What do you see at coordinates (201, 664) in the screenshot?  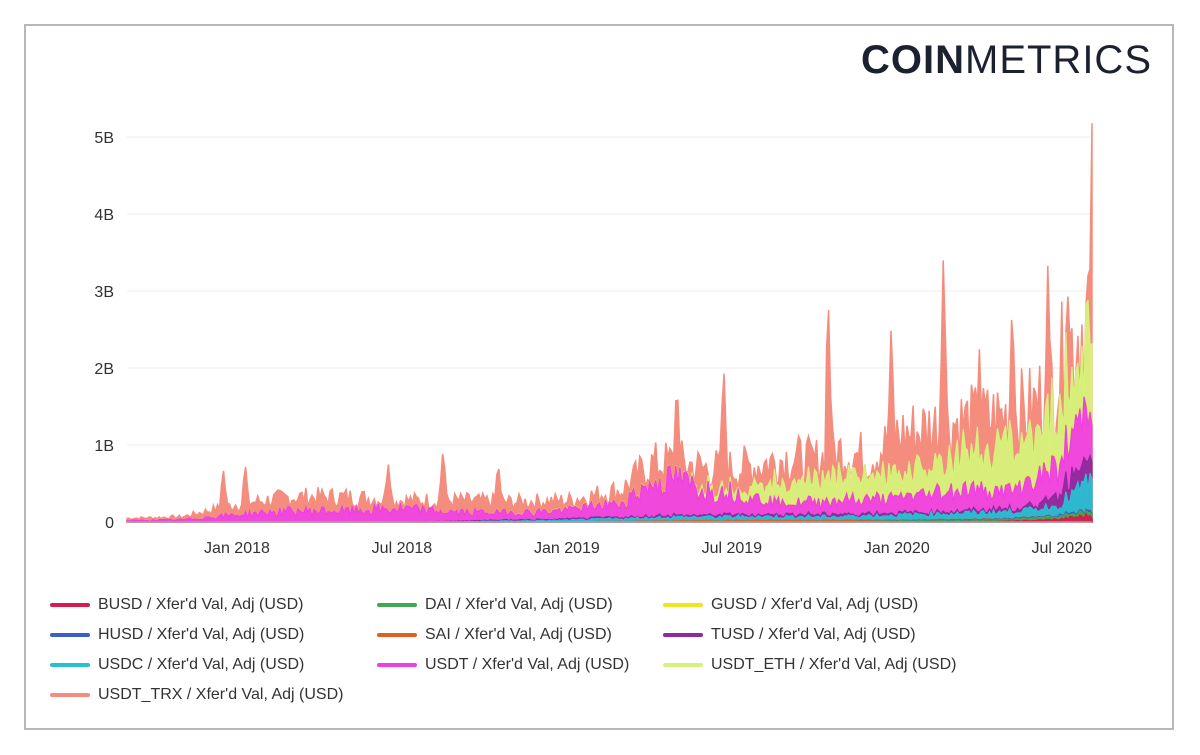 I see `legend-label: USDC / Xfer'd Val, Adj (USD)` at bounding box center [201, 664].